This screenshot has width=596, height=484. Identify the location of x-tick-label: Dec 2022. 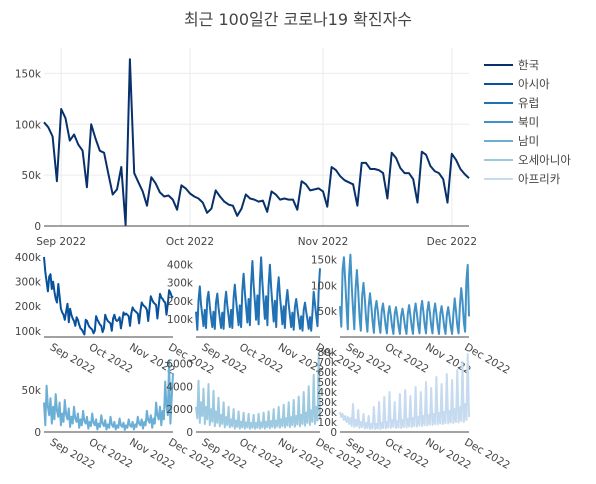
(452, 242).